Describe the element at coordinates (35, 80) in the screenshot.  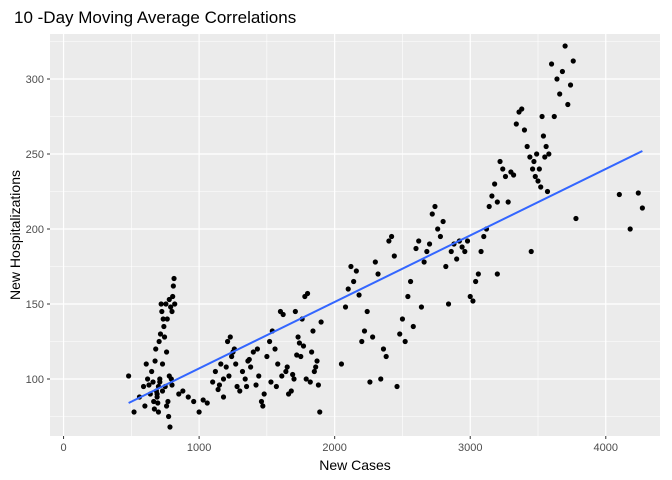
I see `y-tick-label: 300` at that location.